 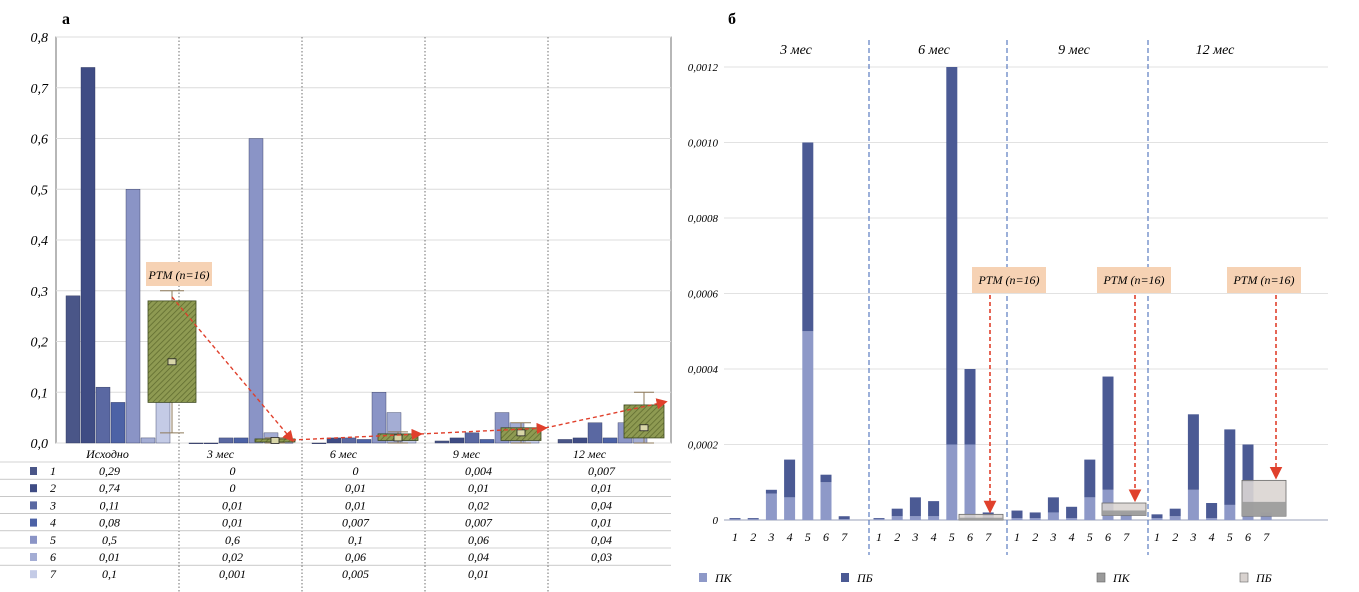 I want to click on y-tick-label: 0,0008, so click(x=703, y=219).